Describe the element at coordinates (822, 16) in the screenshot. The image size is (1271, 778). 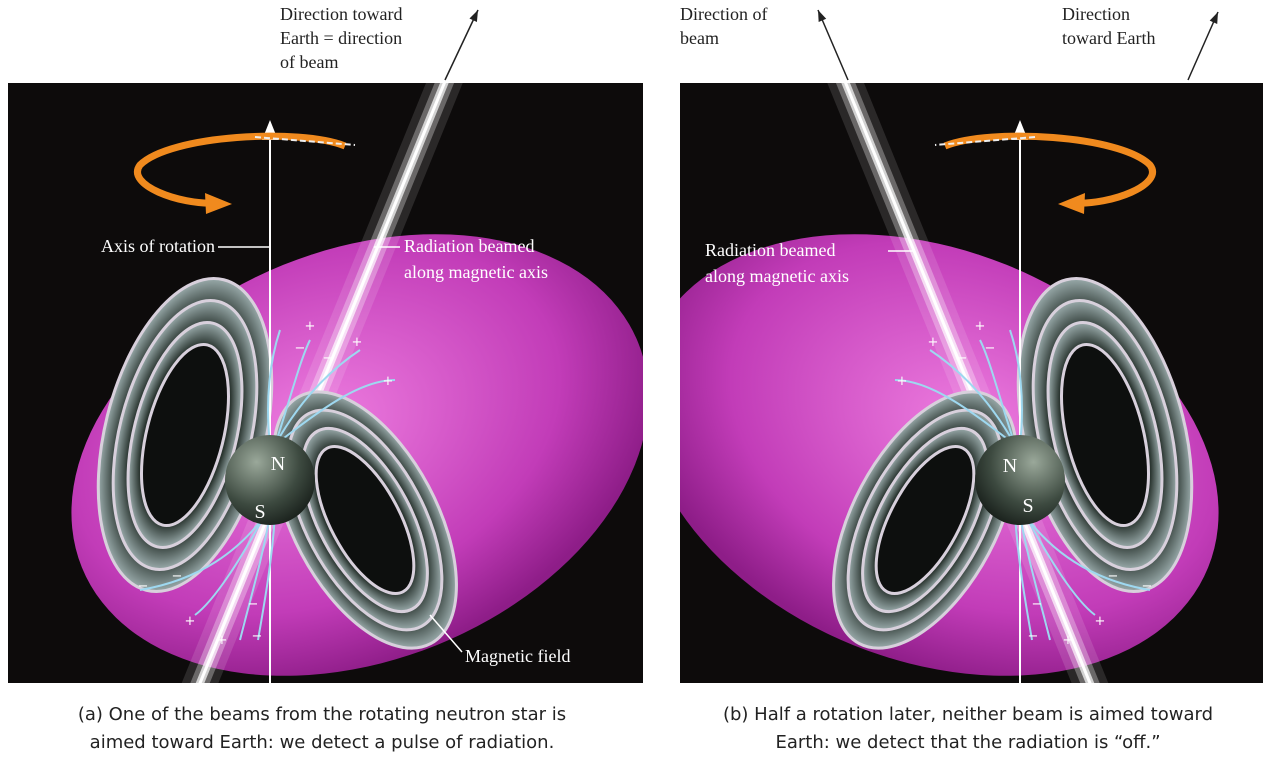
I see `beam-direction-arrow-head` at that location.